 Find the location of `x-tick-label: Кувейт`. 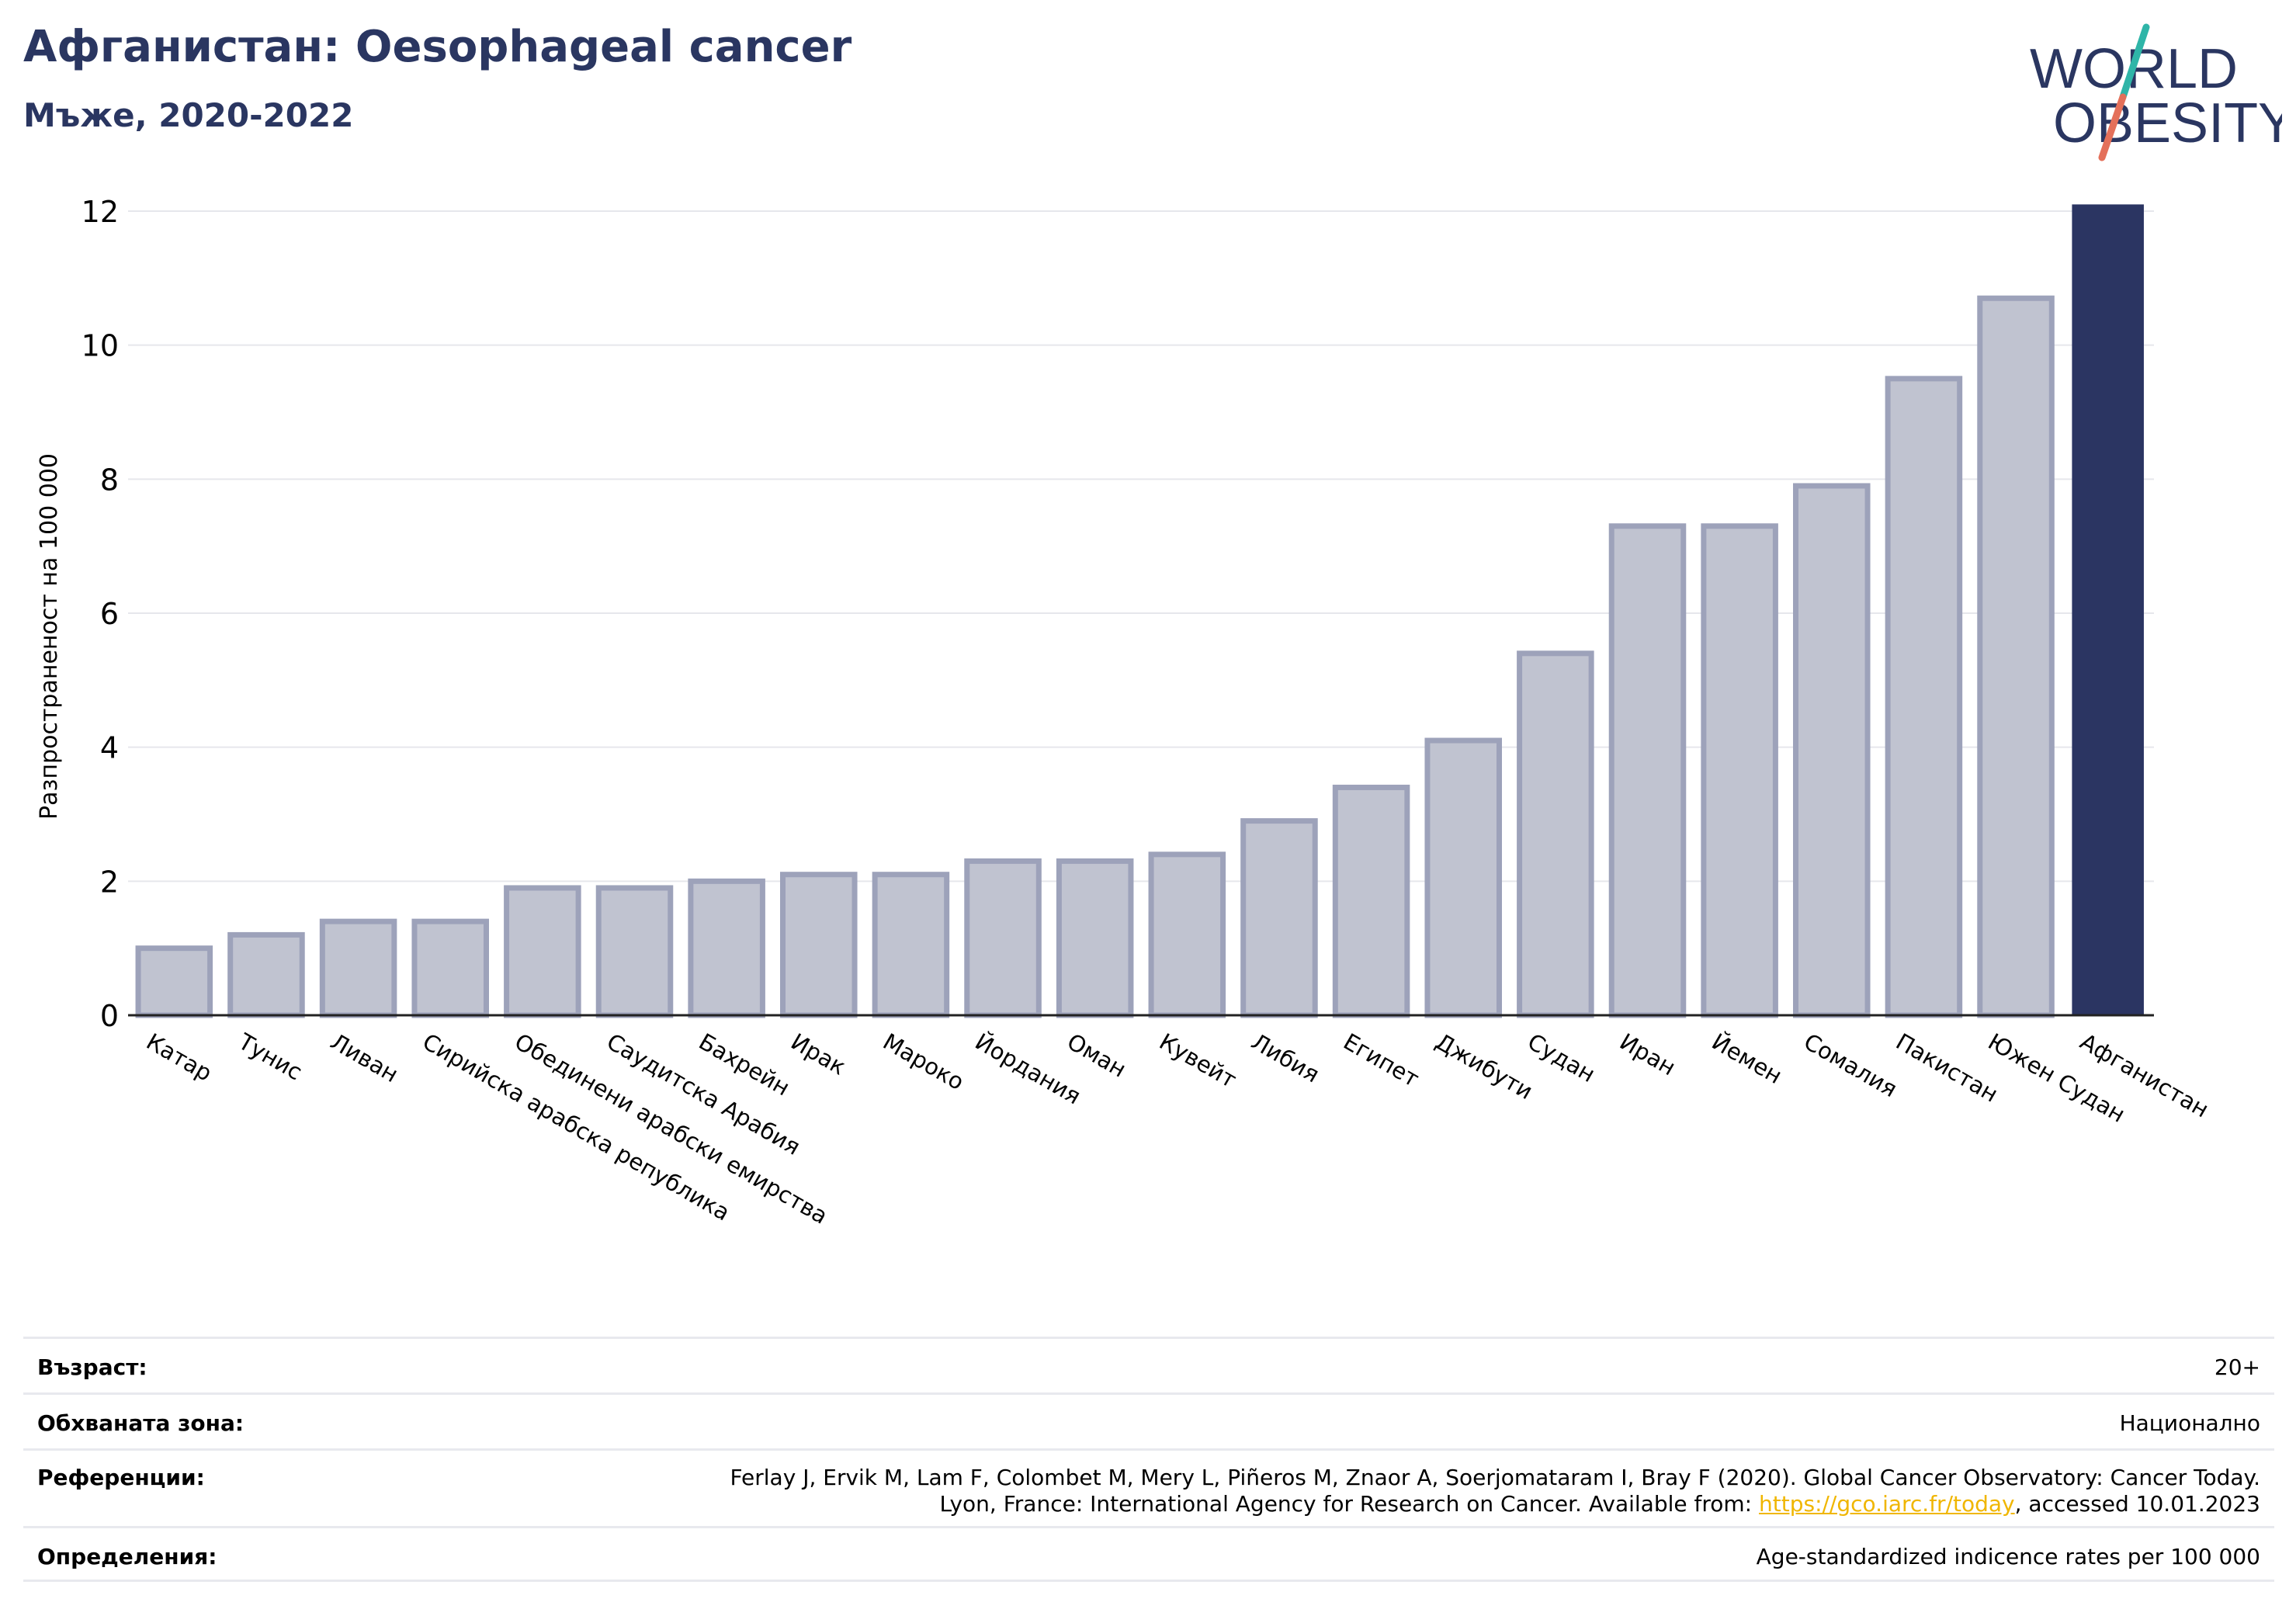

x-tick-label: Кувейт is located at coordinates (1198, 1061).